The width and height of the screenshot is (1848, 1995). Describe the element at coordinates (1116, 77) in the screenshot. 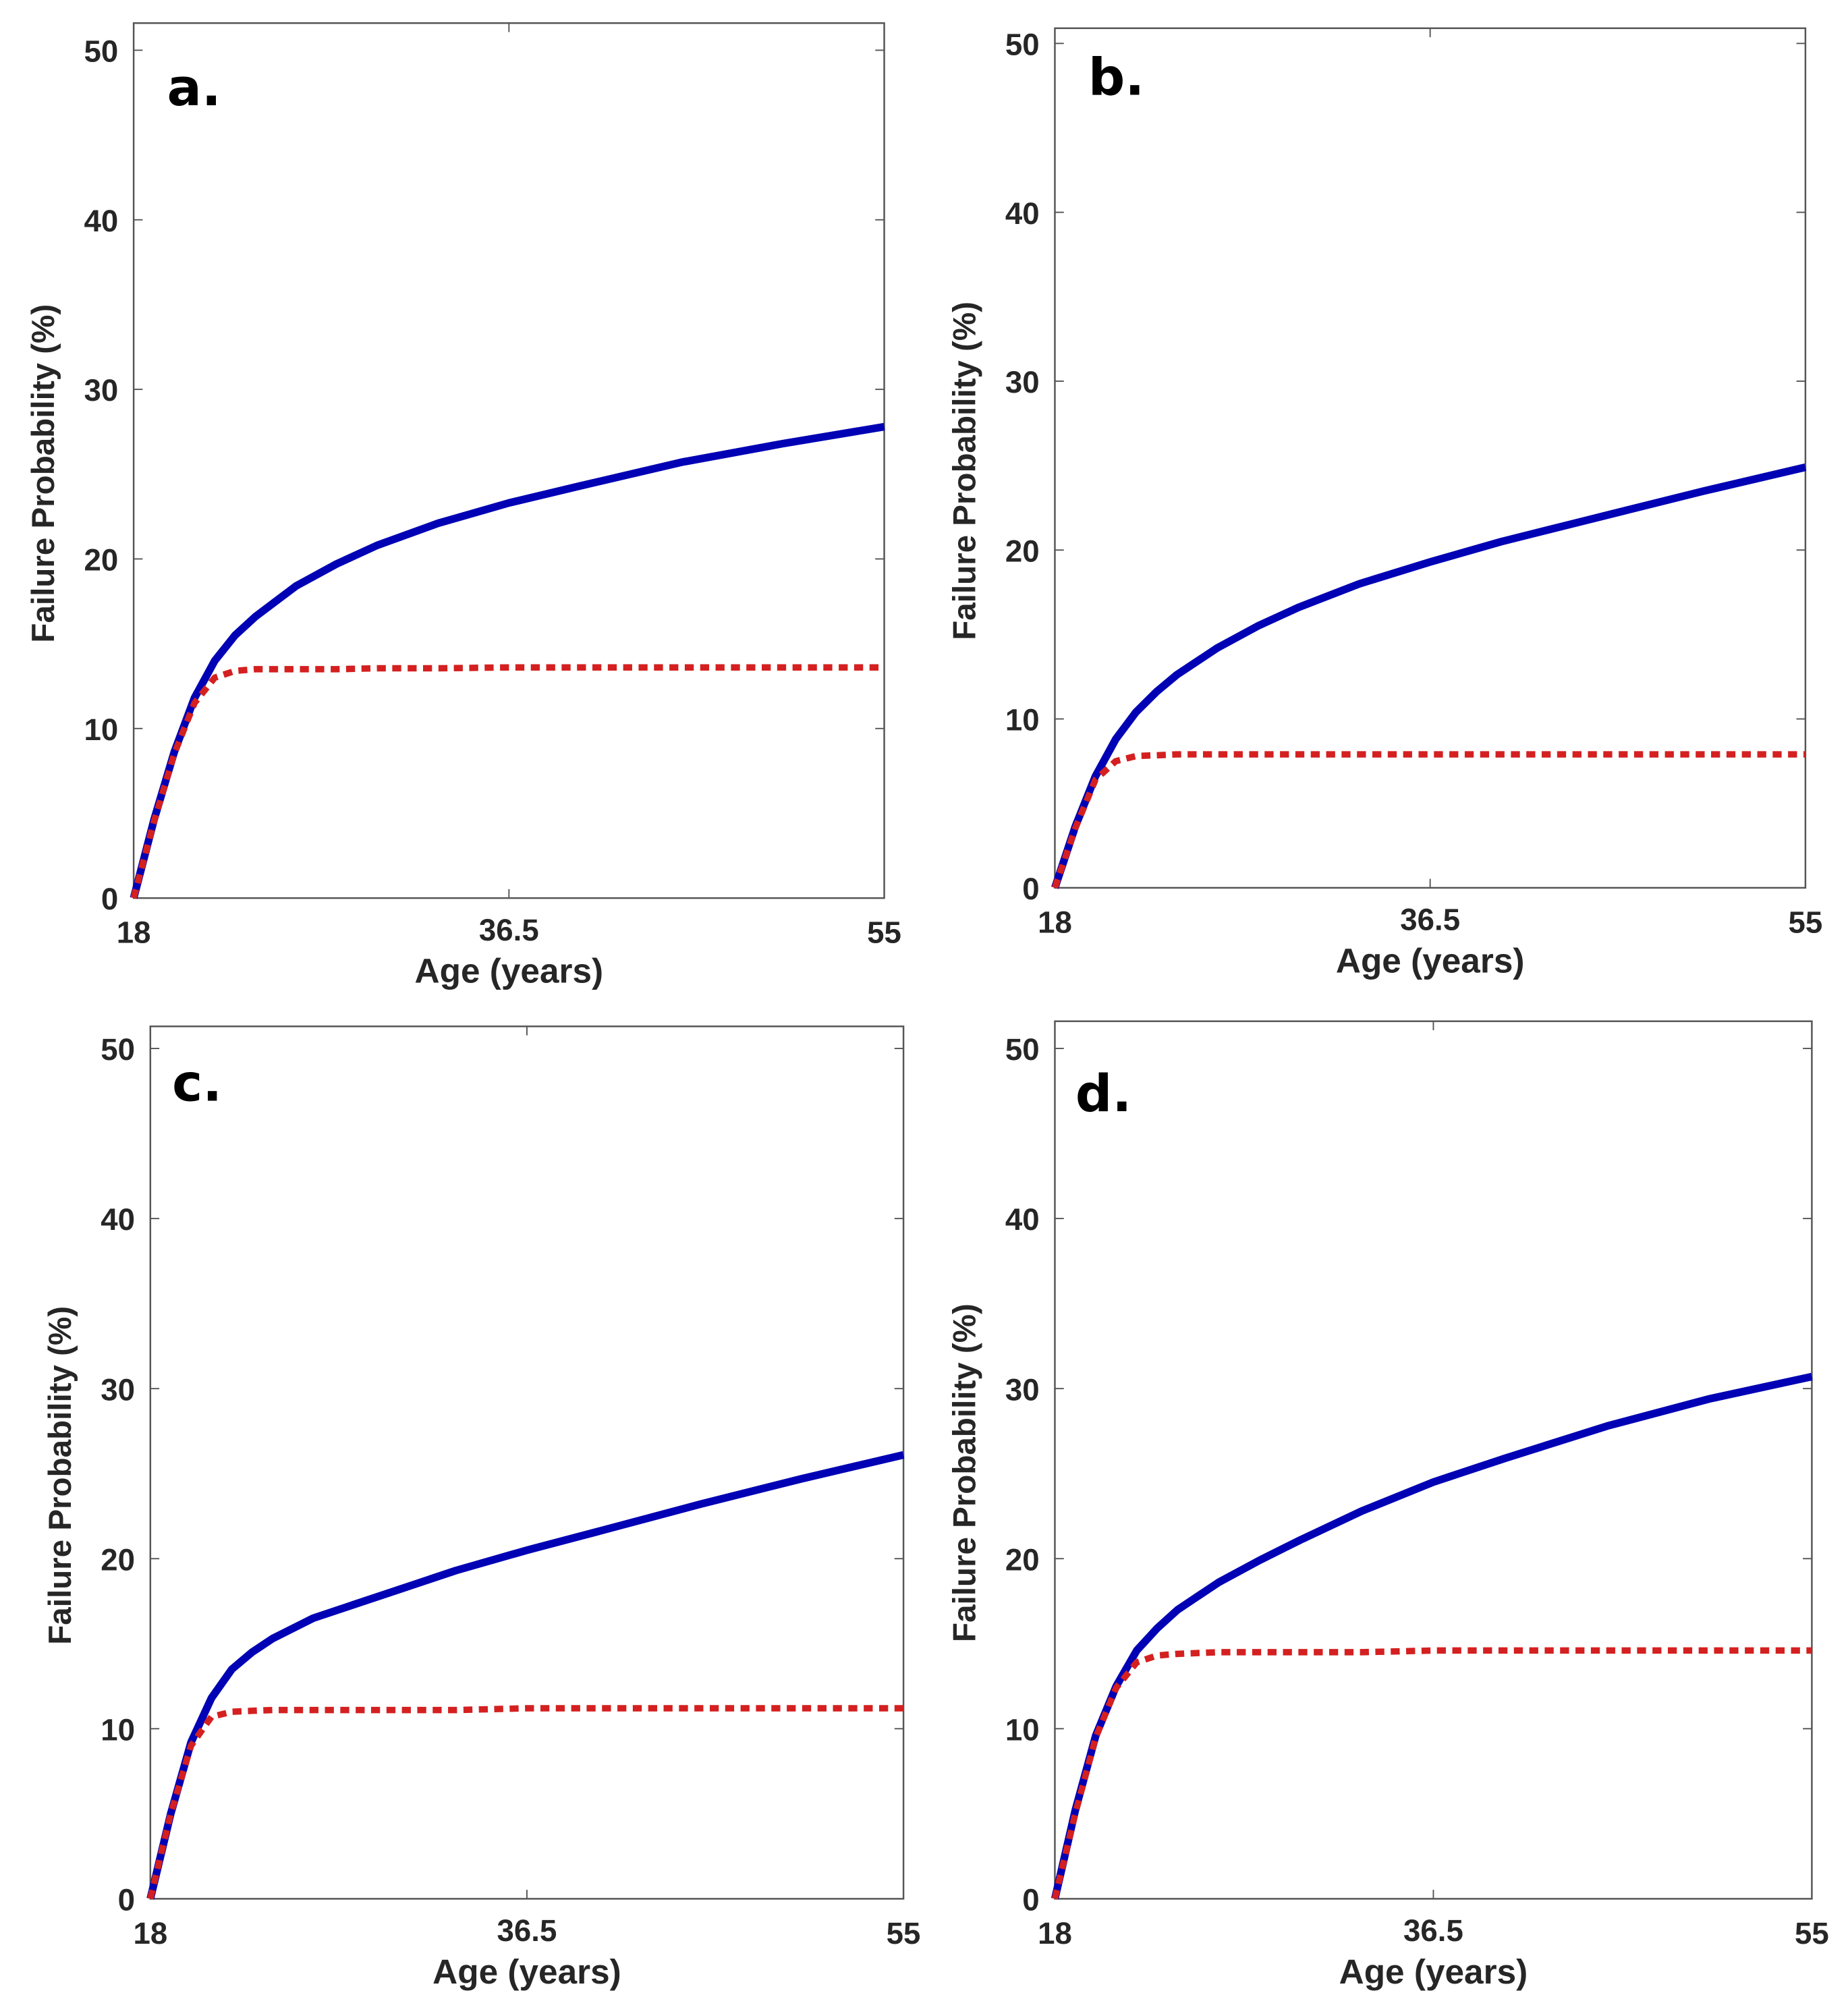

I see `panel-label: b.` at that location.